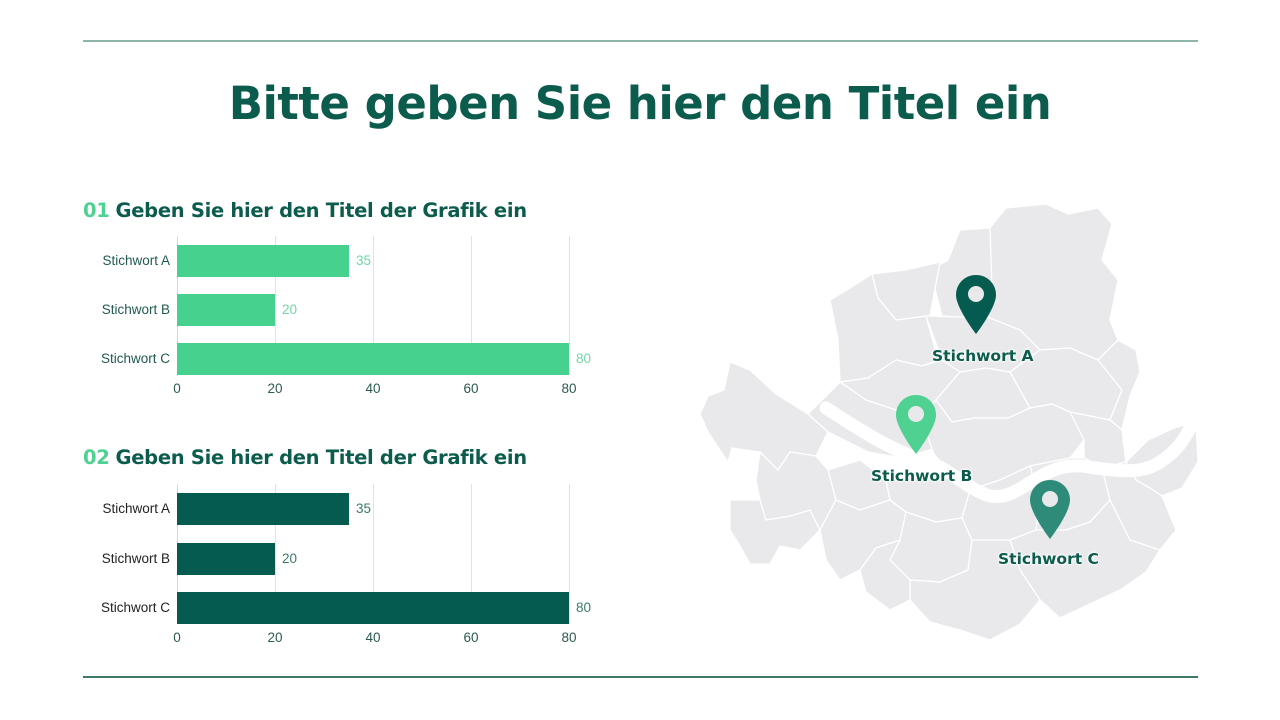  What do you see at coordinates (96, 210) in the screenshot?
I see `chart-1-number: 01` at bounding box center [96, 210].